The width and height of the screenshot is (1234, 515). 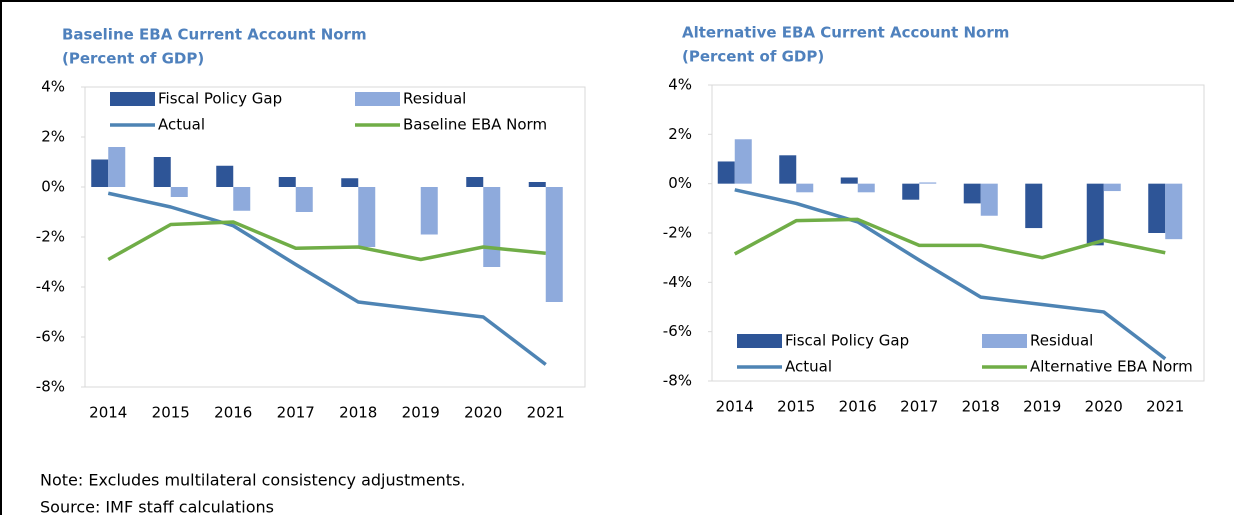 I want to click on chart-title: Alternative EBA Current Account Norm, so click(x=845, y=33).